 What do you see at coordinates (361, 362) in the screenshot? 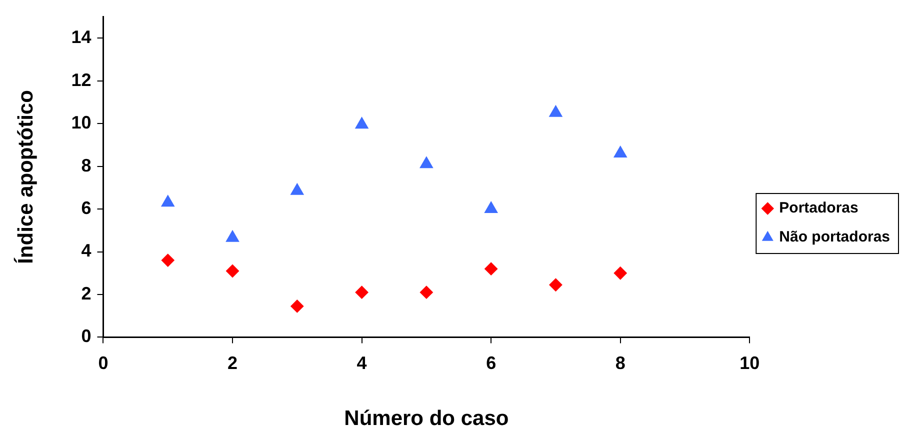
I see `x-tick-label: 4` at bounding box center [361, 362].